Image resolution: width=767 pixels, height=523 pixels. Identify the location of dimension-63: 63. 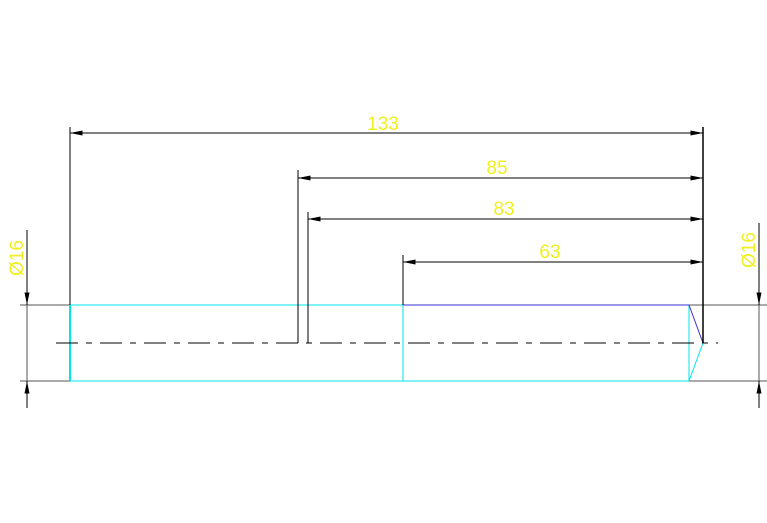
(553, 253).